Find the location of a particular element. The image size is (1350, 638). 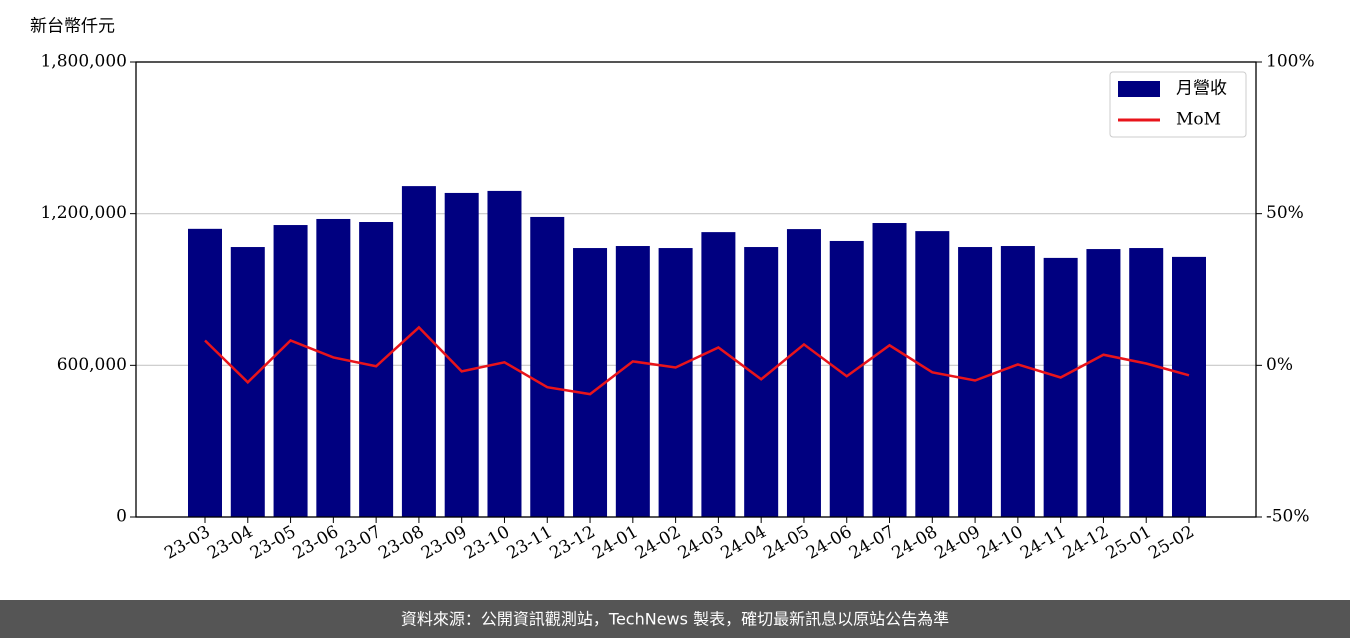

y-tick-label: 1,200,000 is located at coordinates (83, 213).